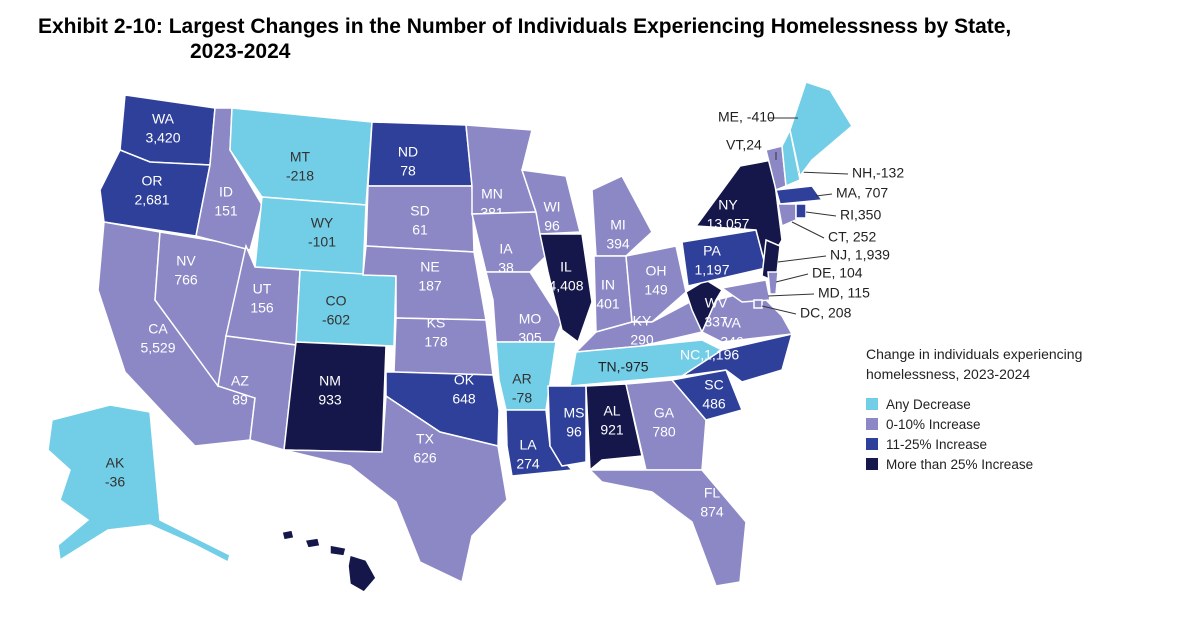 This screenshot has height=622, width=1204. I want to click on state-abbr: UT, so click(262, 289).